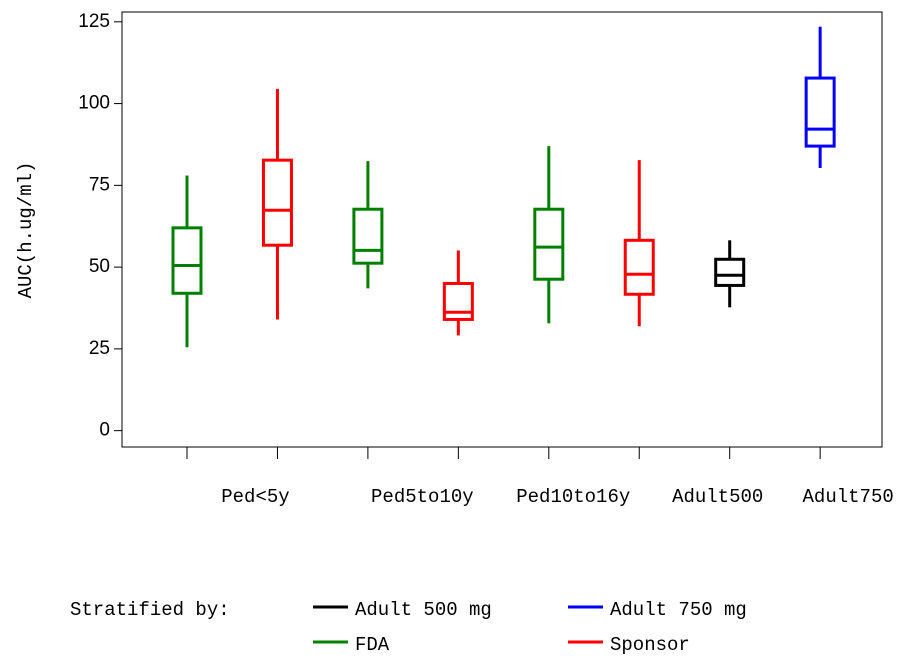  What do you see at coordinates (26, 230) in the screenshot?
I see `y-axis-label: AUC(h.ug/ml)` at bounding box center [26, 230].